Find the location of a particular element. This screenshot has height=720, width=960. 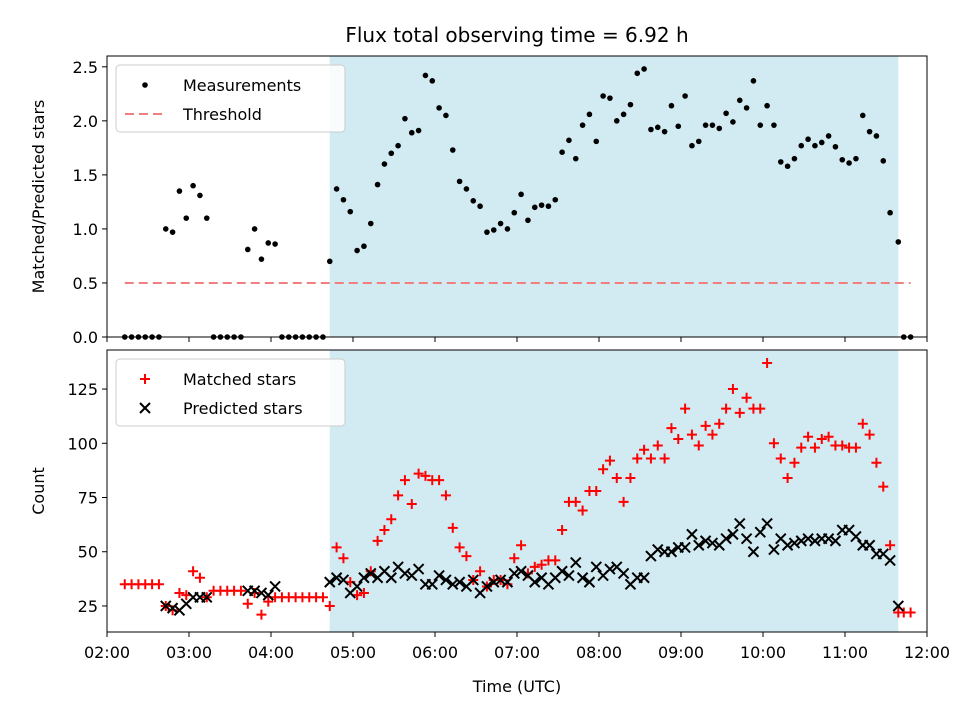

x-tick-label: 10:00 is located at coordinates (763, 652).